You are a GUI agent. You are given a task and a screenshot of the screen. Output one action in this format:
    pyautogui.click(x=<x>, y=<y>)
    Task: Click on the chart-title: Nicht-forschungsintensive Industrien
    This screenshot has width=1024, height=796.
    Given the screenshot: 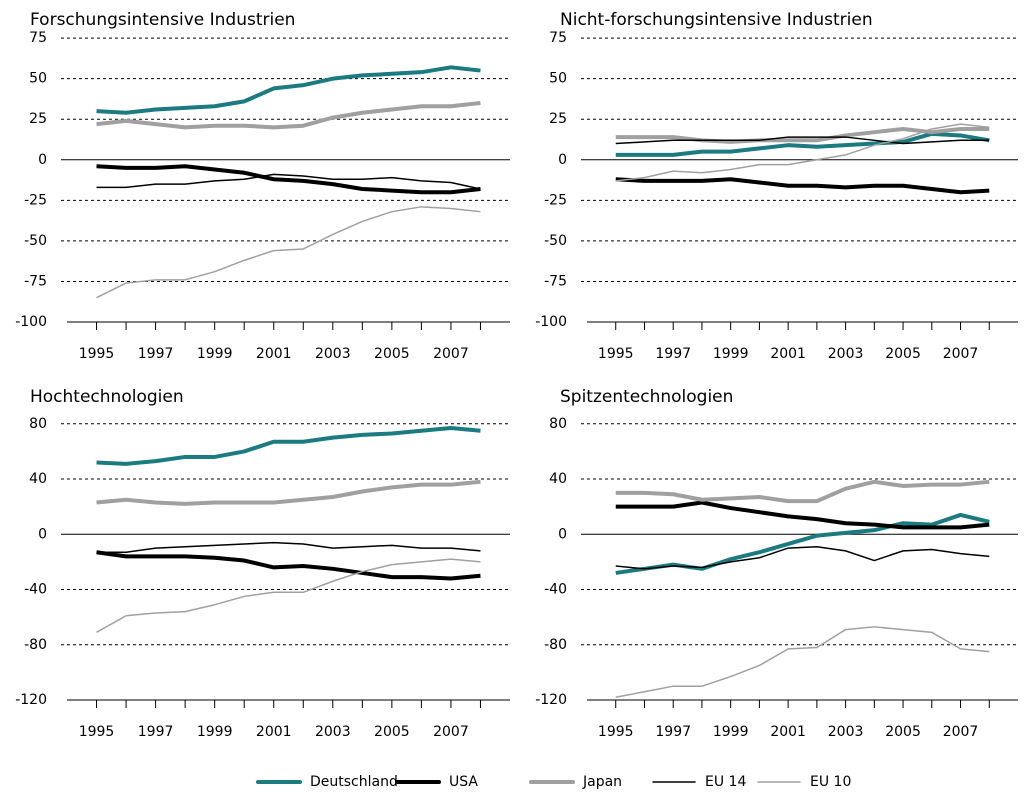 What is the action you would take?
    pyautogui.click(x=716, y=20)
    